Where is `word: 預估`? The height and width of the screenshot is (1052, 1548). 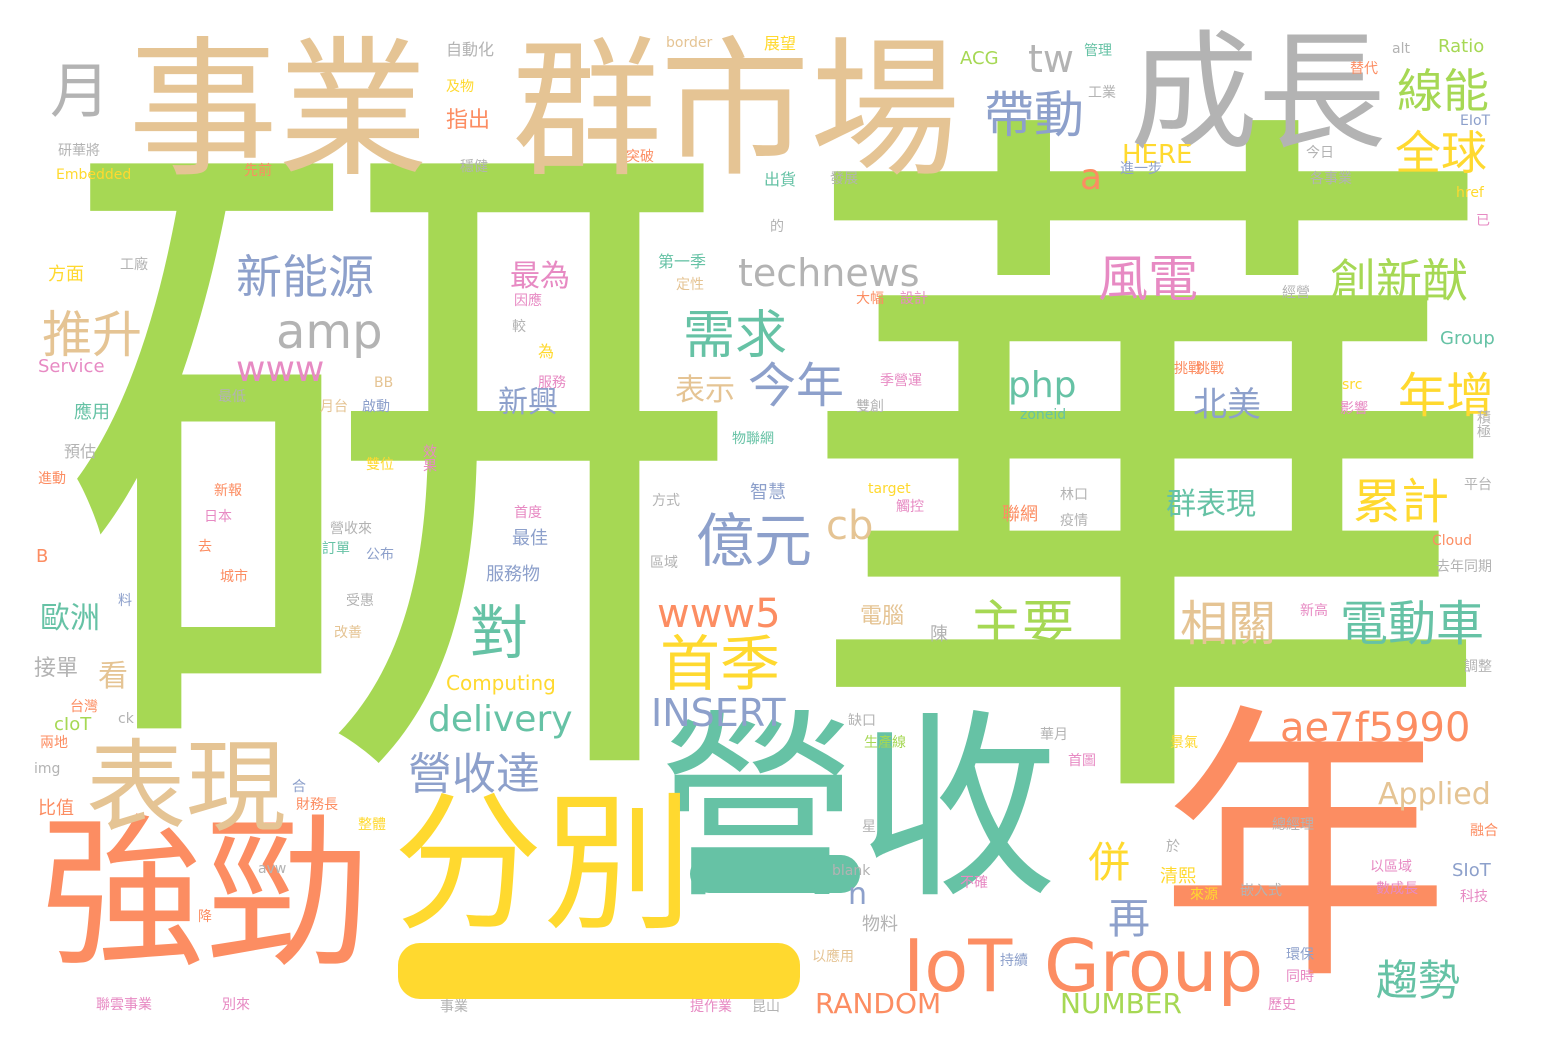
word: 預估 is located at coordinates (80, 451).